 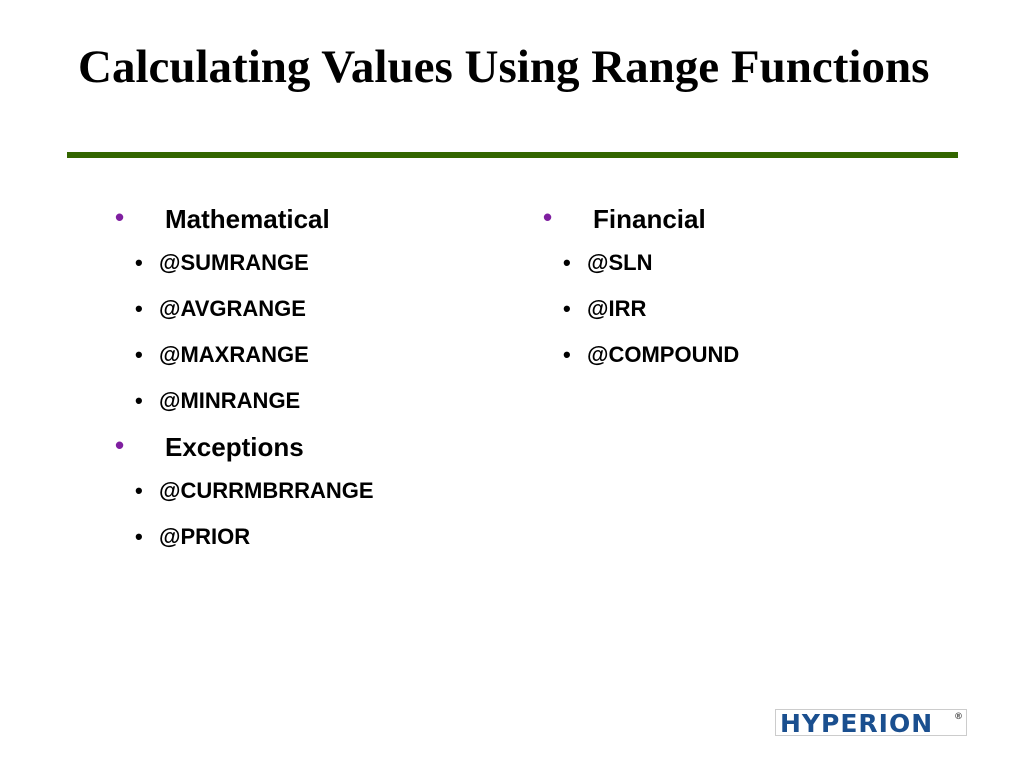 What do you see at coordinates (230, 400) in the screenshot?
I see `item-label: @MINRANGE` at bounding box center [230, 400].